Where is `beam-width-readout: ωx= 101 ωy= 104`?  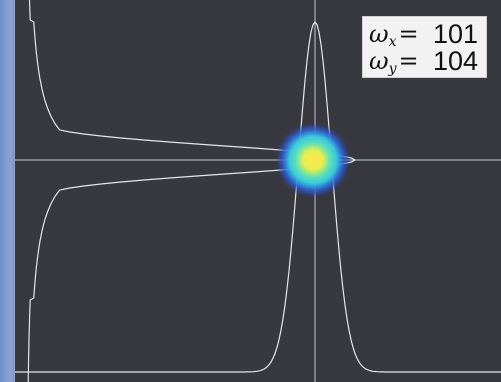
beam-width-readout: ωx= 101 ωy= 104 is located at coordinates (424, 47).